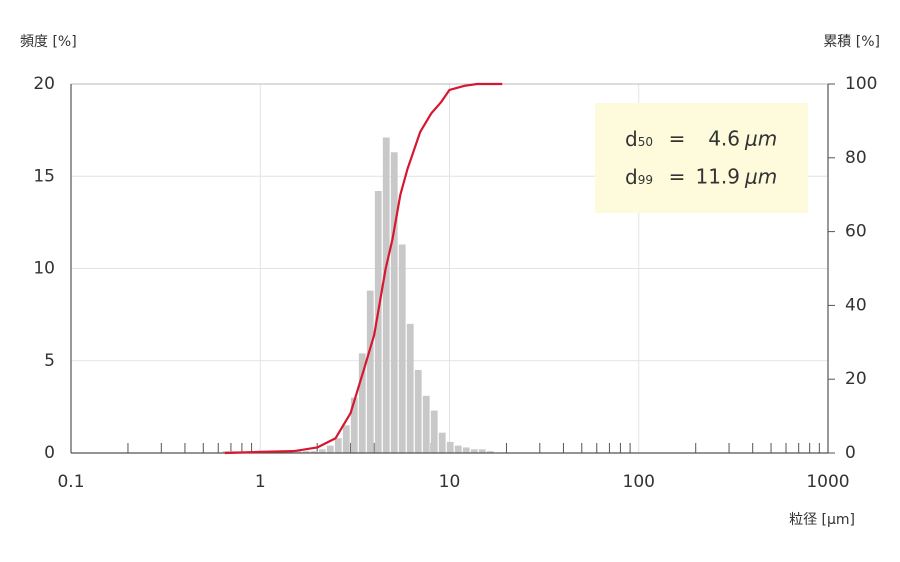  What do you see at coordinates (70, 482) in the screenshot?
I see `x-tick-label: 0.1` at bounding box center [70, 482].